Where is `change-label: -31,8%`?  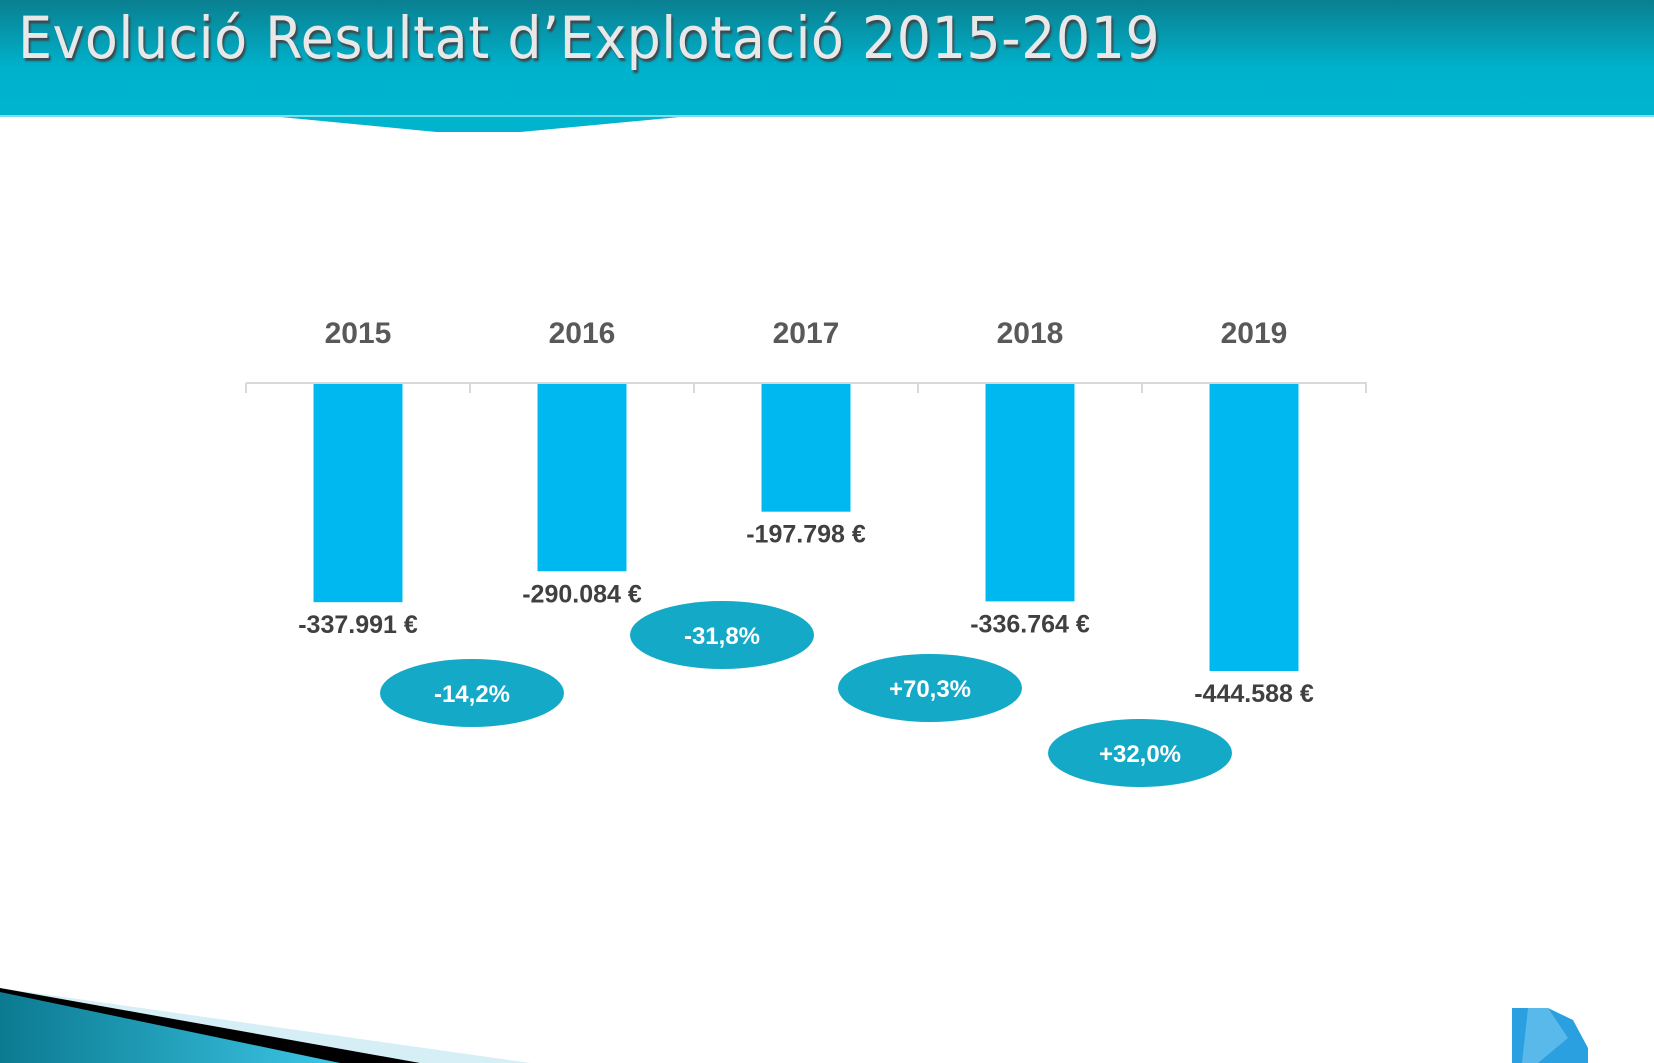
change-label: -31,8% is located at coordinates (722, 636).